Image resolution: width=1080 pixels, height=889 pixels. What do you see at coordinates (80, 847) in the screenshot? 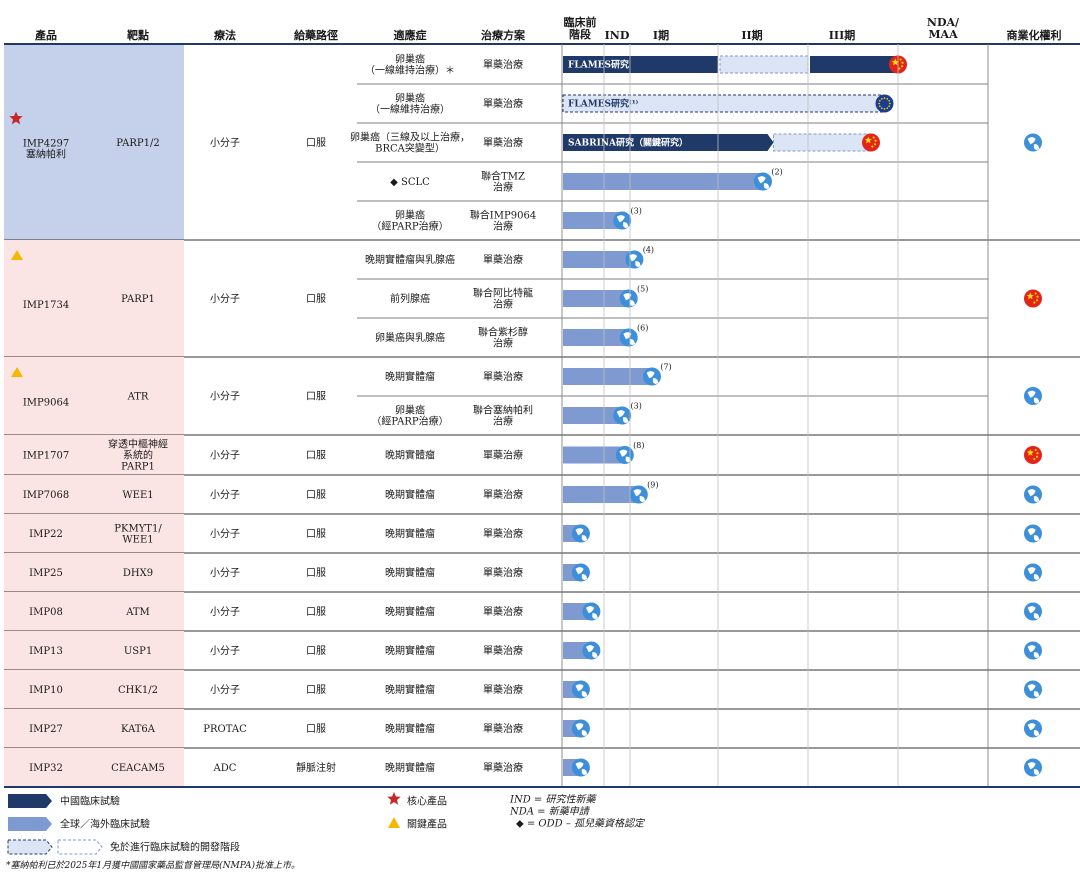
I see `legend-exempt-swatch-global` at bounding box center [80, 847].